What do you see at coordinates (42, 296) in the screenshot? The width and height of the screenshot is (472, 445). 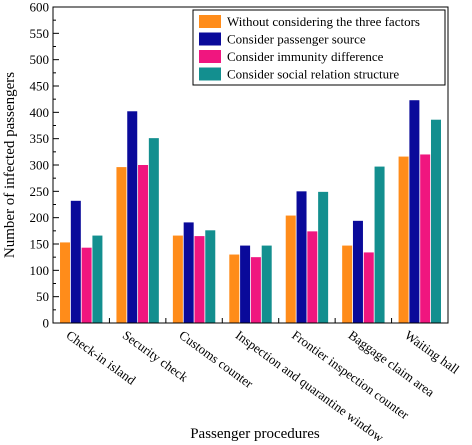 I see `y-tick-label: 50` at bounding box center [42, 296].